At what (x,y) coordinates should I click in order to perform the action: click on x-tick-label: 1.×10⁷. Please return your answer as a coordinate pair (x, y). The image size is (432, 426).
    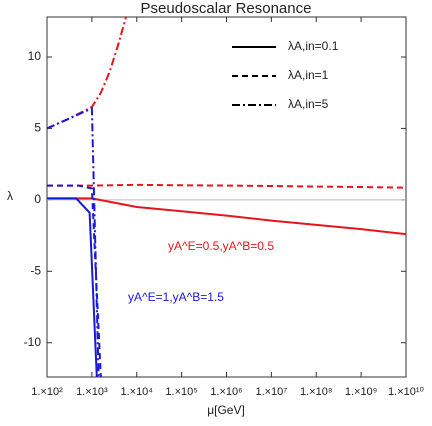
    Looking at the image, I should click on (271, 392).